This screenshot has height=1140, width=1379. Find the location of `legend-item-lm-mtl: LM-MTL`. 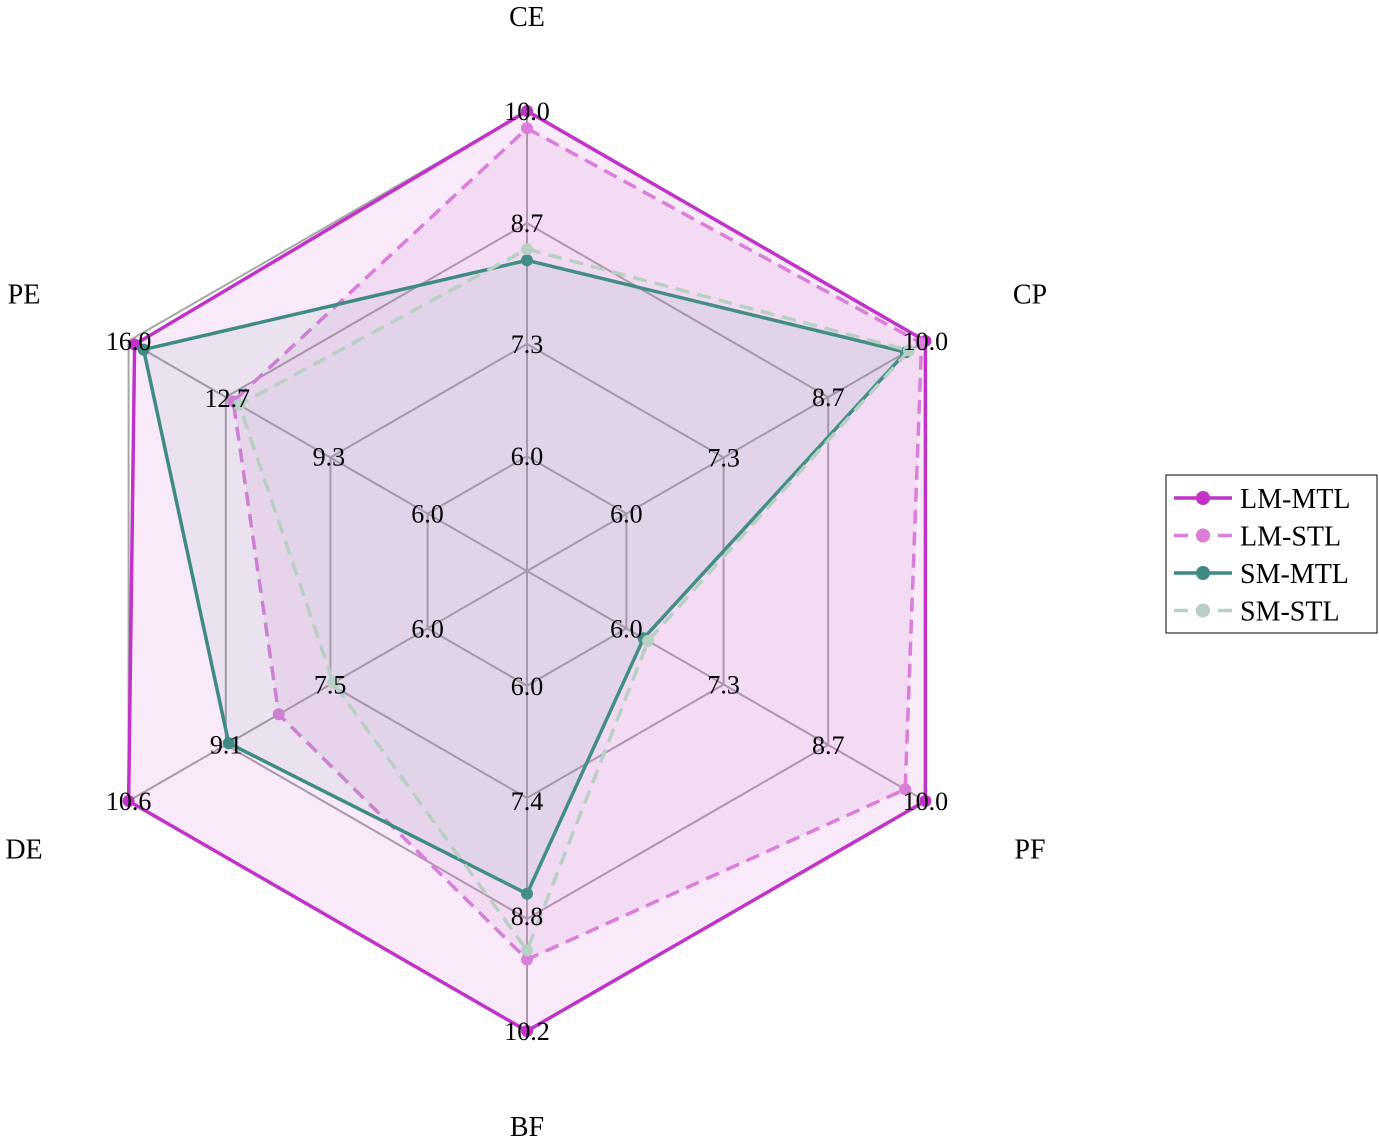

legend-item-lm-mtl: LM-MTL is located at coordinates (1262, 499).